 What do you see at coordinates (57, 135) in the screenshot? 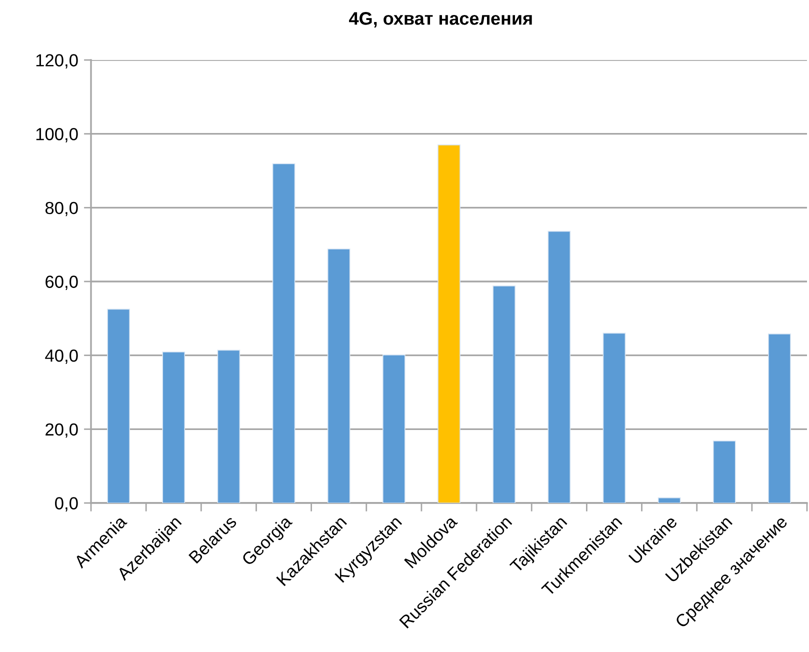
I see `y-tick-label: 100,0` at bounding box center [57, 135].